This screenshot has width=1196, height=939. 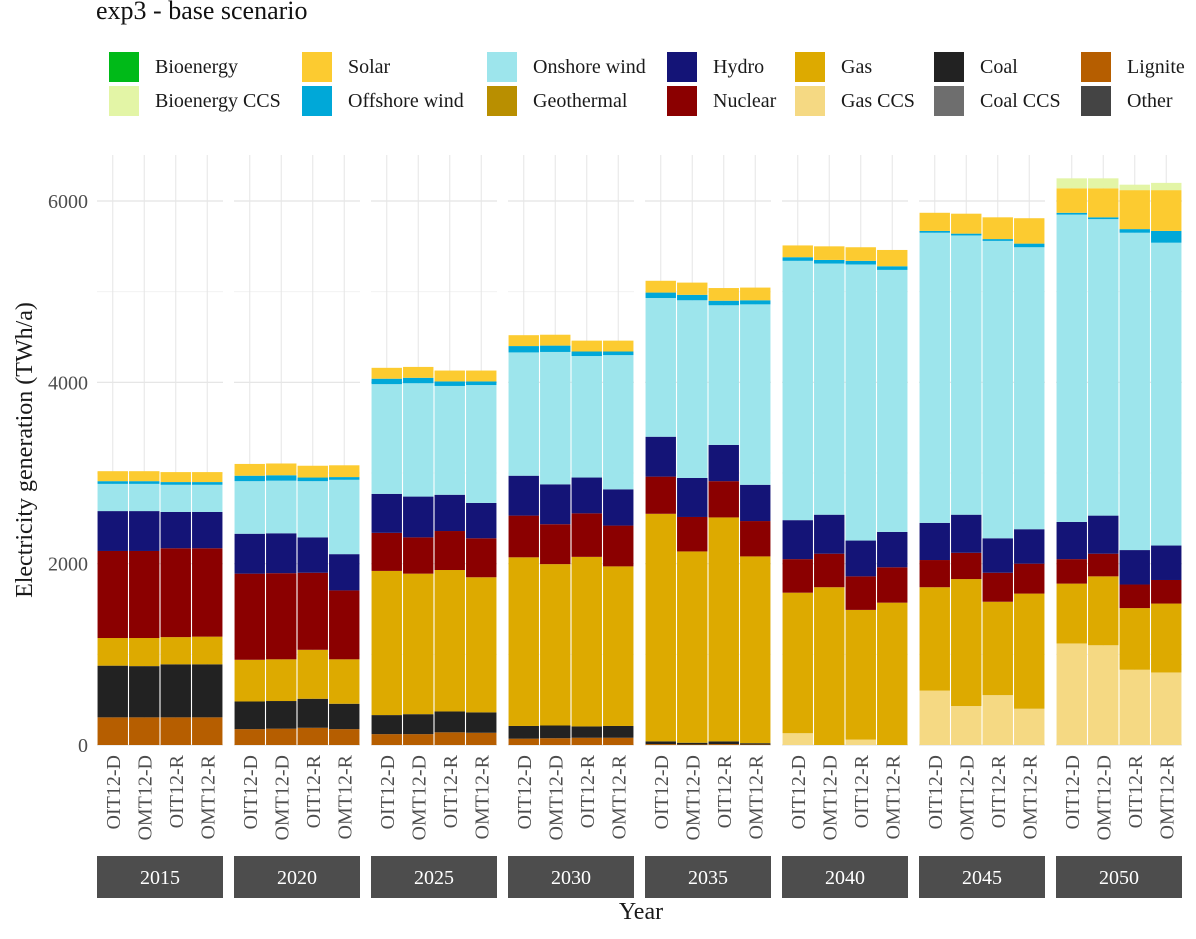 I want to click on legend-label-other: Other, so click(x=1150, y=100).